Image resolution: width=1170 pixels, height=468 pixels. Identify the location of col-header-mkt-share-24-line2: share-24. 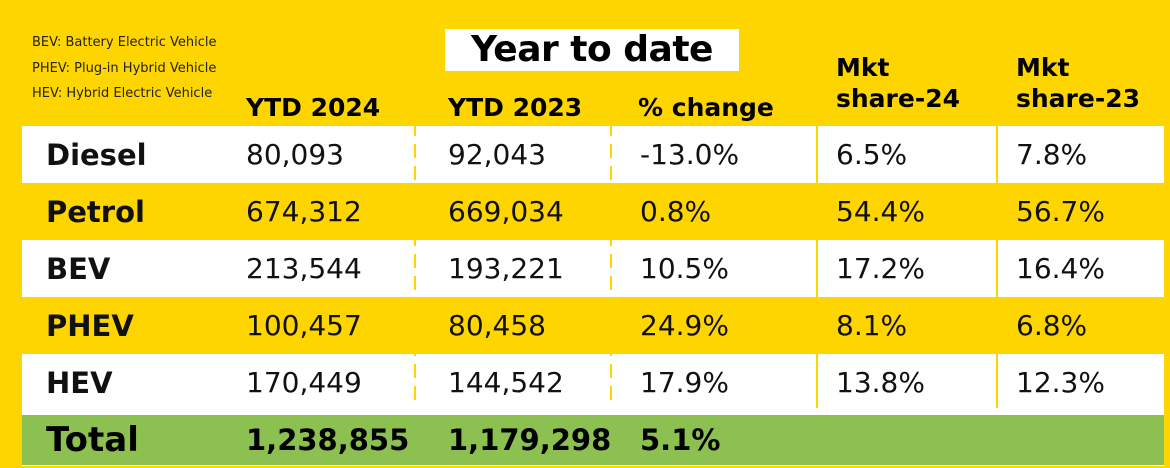
(898, 98).